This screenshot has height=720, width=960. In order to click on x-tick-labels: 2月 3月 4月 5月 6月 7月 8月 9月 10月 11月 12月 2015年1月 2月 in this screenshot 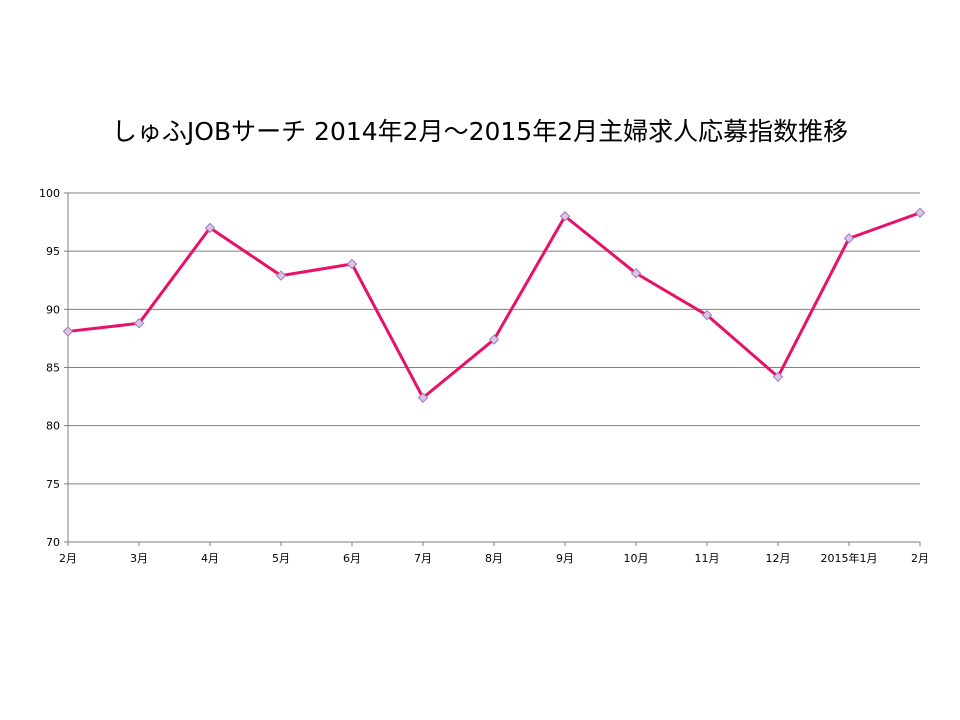, I will do `click(494, 558)`.